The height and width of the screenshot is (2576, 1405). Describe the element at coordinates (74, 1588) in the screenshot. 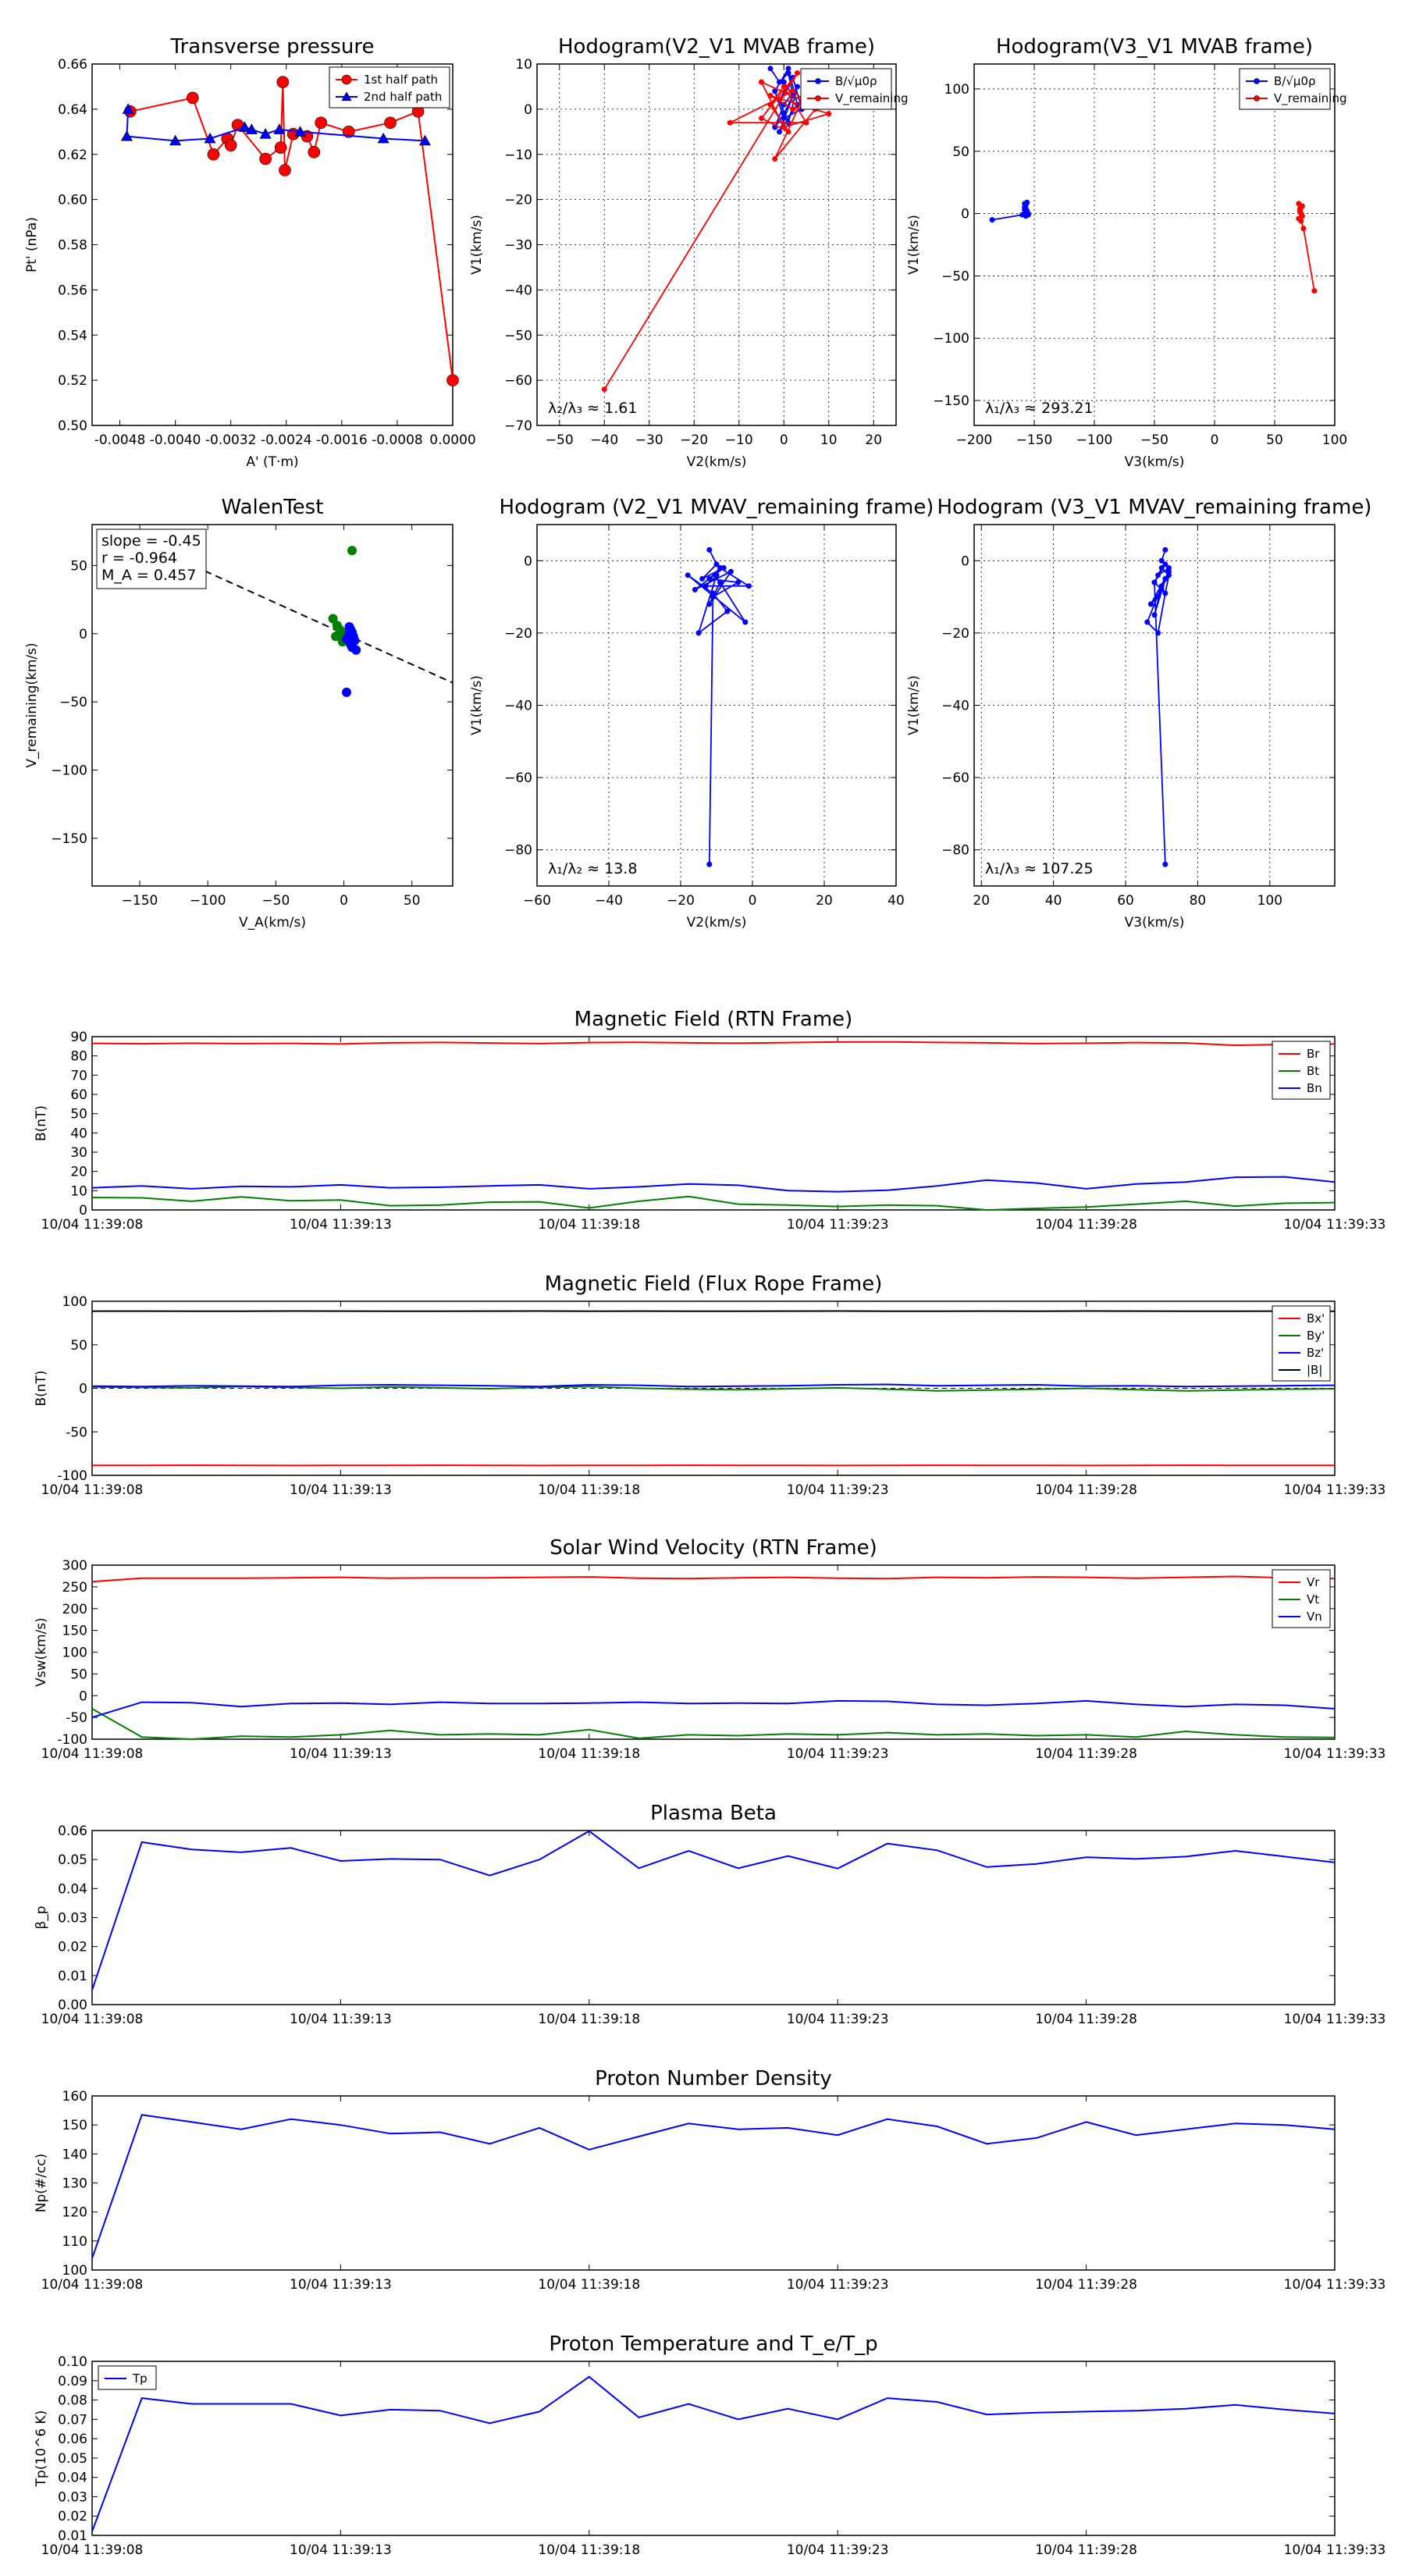

I see `y-tick-label: 250` at that location.